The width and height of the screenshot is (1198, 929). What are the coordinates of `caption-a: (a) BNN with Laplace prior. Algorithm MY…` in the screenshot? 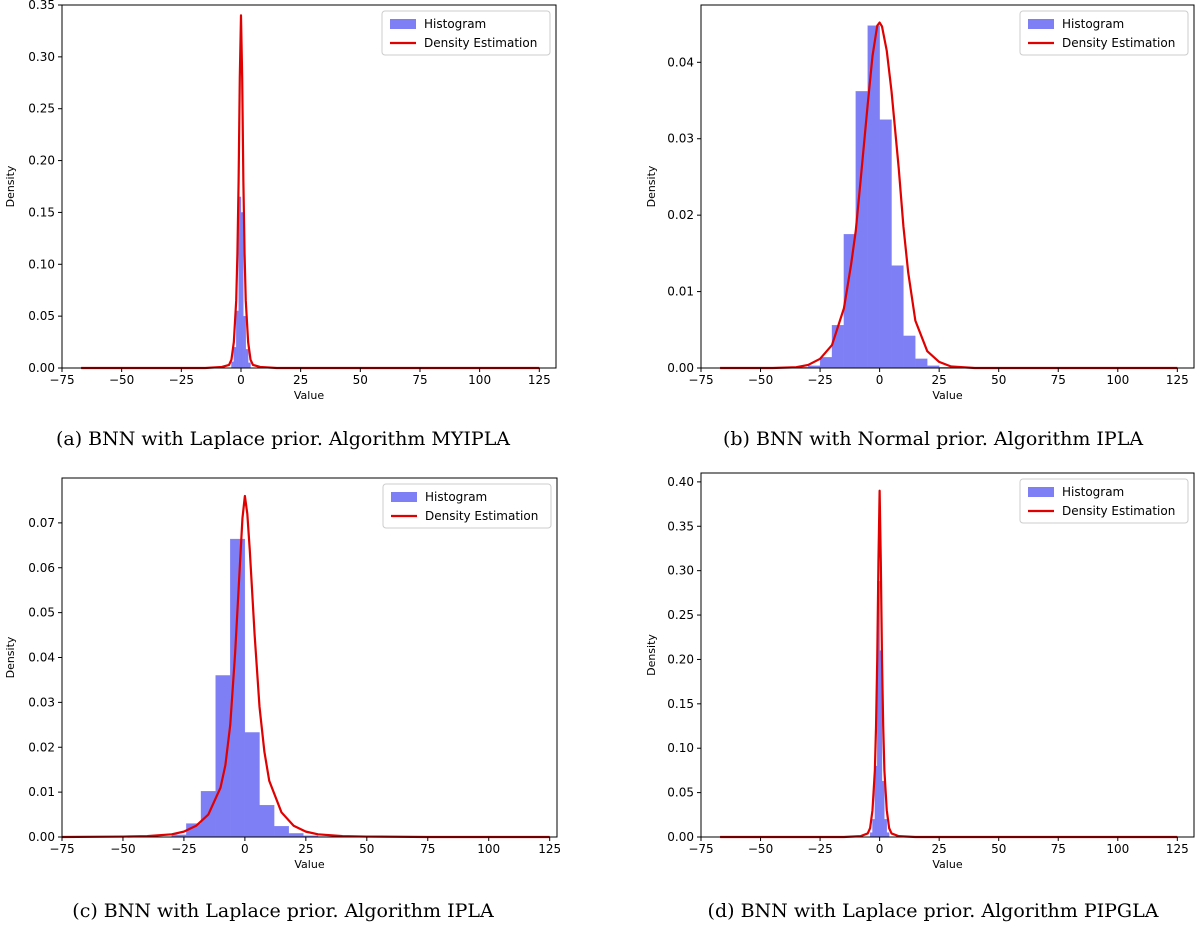 It's located at (283, 439).